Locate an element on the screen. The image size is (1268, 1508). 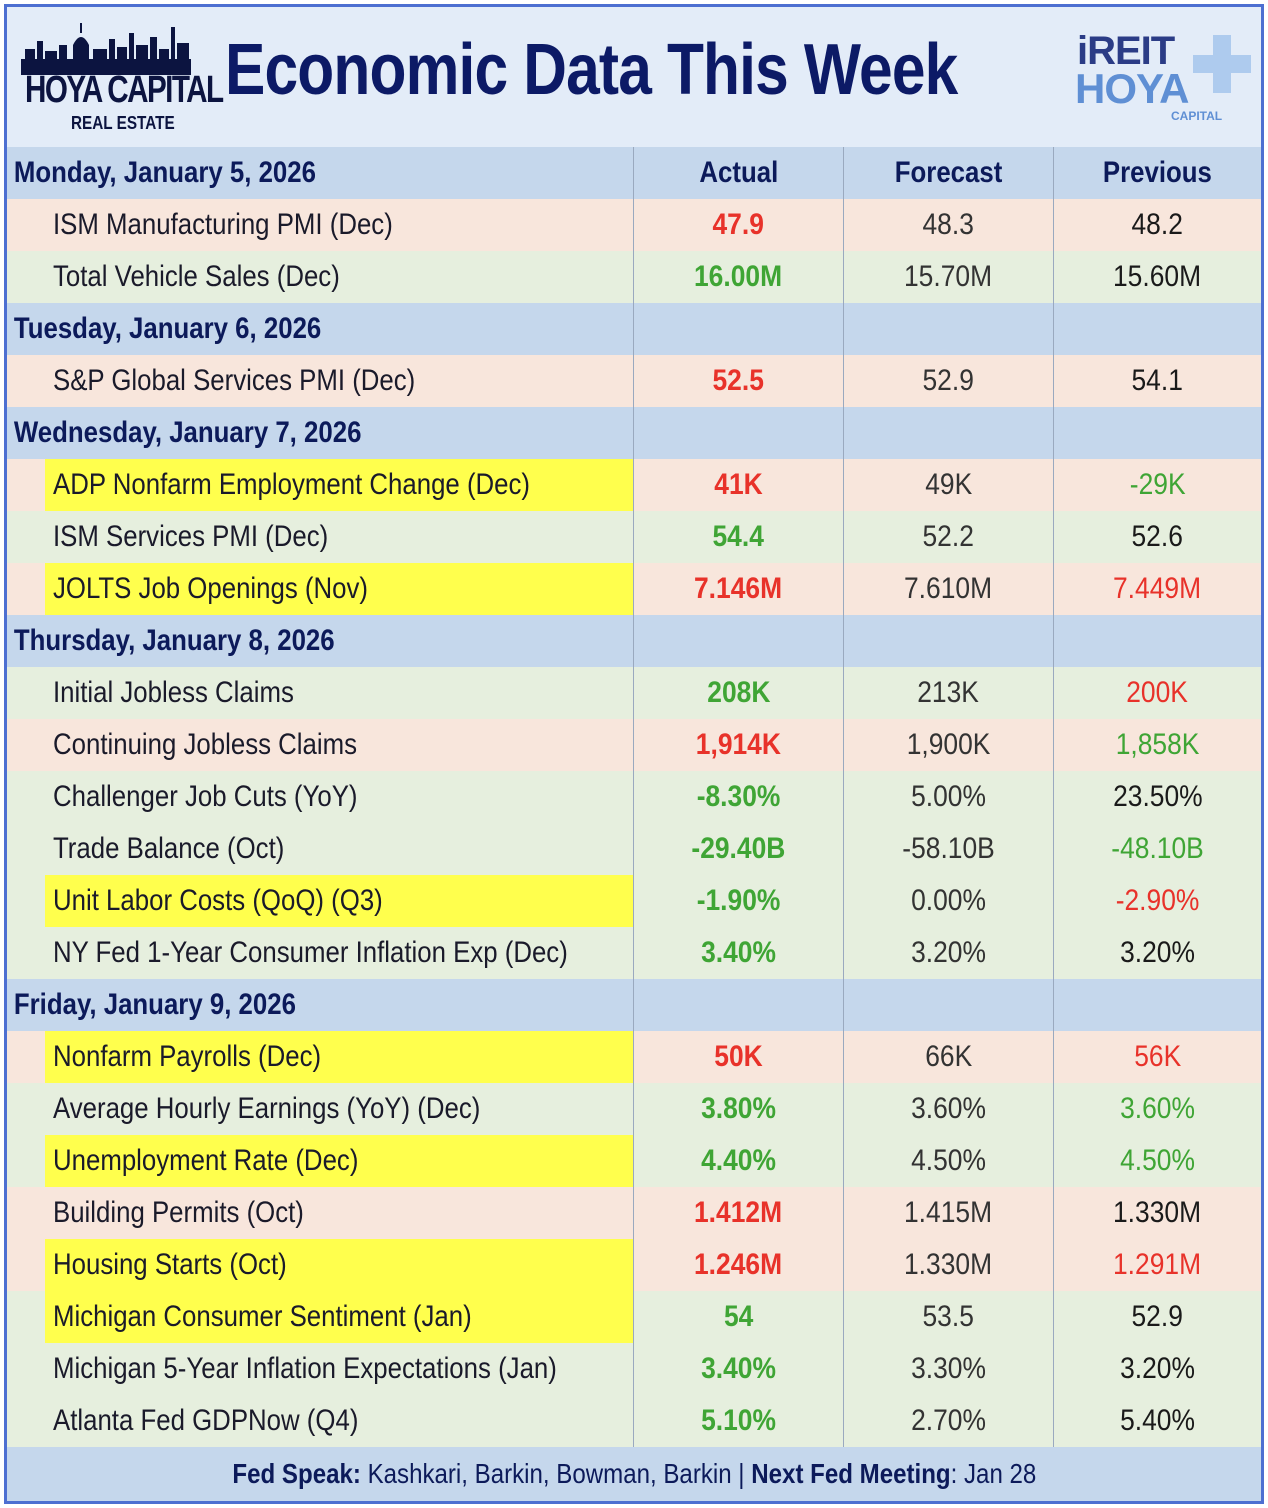
actual-cell: 3.80% is located at coordinates (738, 1109).